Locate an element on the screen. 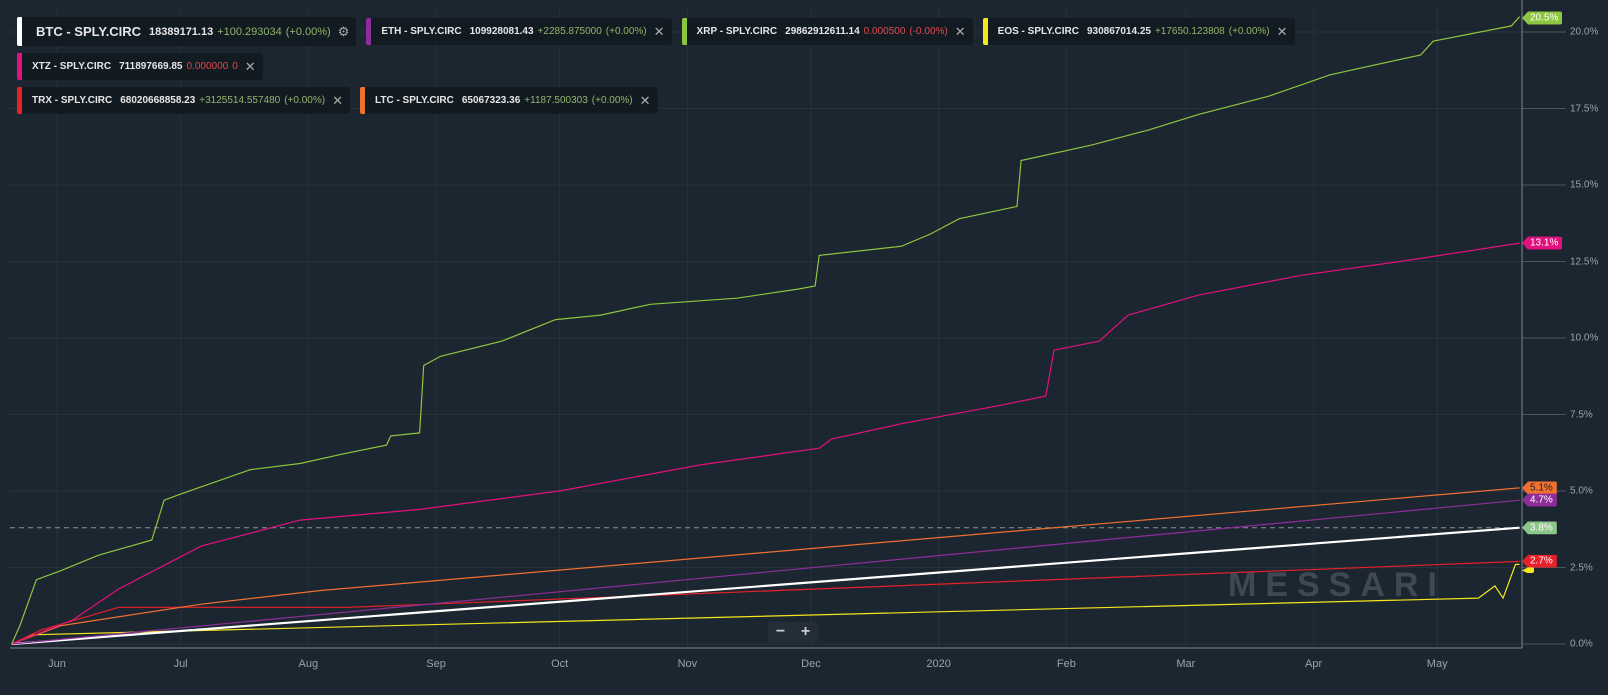 Image resolution: width=1608 pixels, height=695 pixels. end-badge-eth: 4.7% is located at coordinates (1539, 500).